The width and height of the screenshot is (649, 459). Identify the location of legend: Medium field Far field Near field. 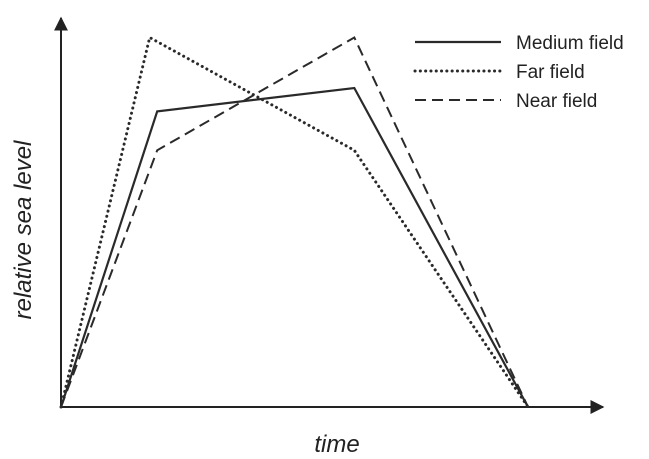
(518, 72).